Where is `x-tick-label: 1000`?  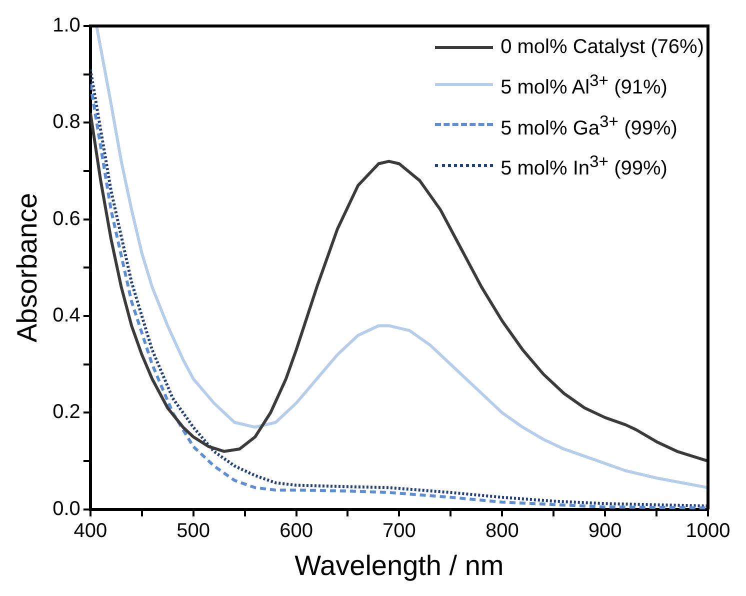 x-tick-label: 1000 is located at coordinates (708, 531).